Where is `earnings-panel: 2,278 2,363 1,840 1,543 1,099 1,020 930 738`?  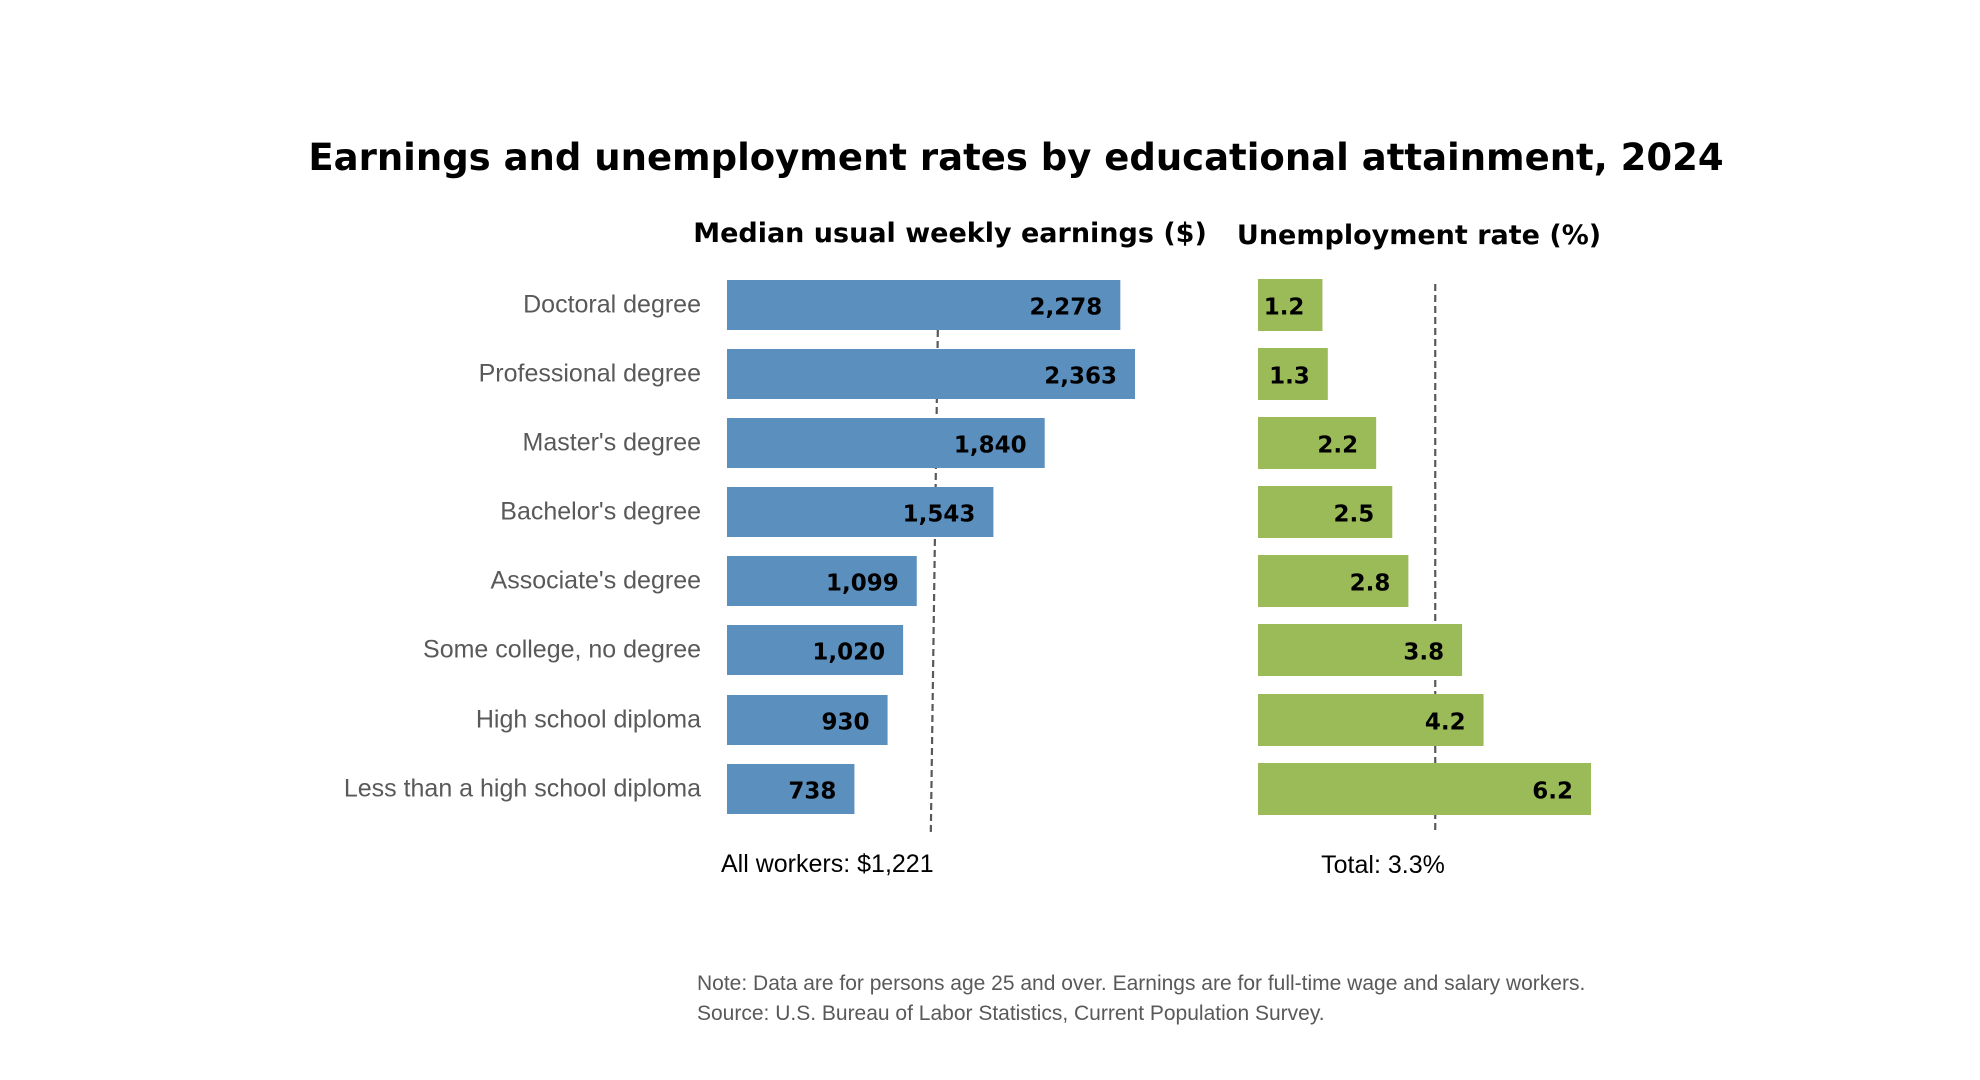
earnings-panel: 2,278 2,363 1,840 1,543 1,099 1,020 930 738 is located at coordinates (931, 556).